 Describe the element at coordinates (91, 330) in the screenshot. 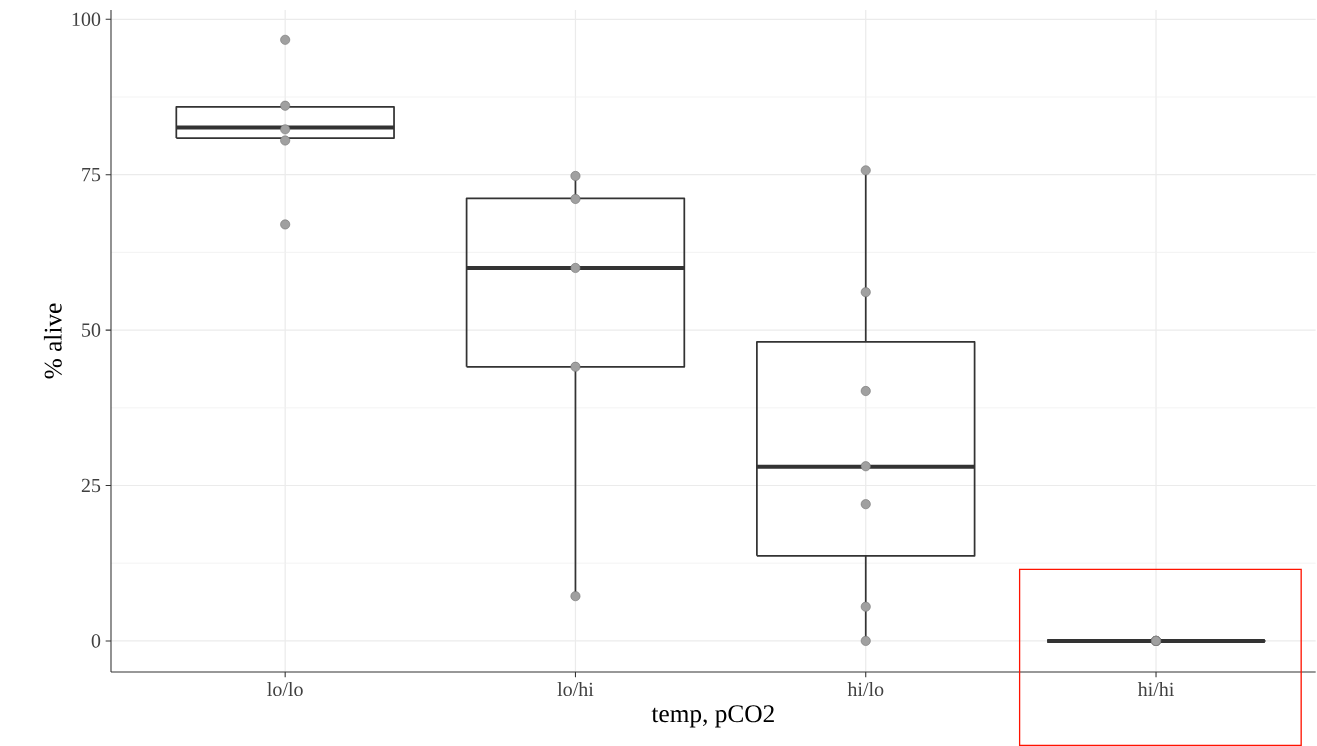

I see `y-tick-label: 50` at that location.